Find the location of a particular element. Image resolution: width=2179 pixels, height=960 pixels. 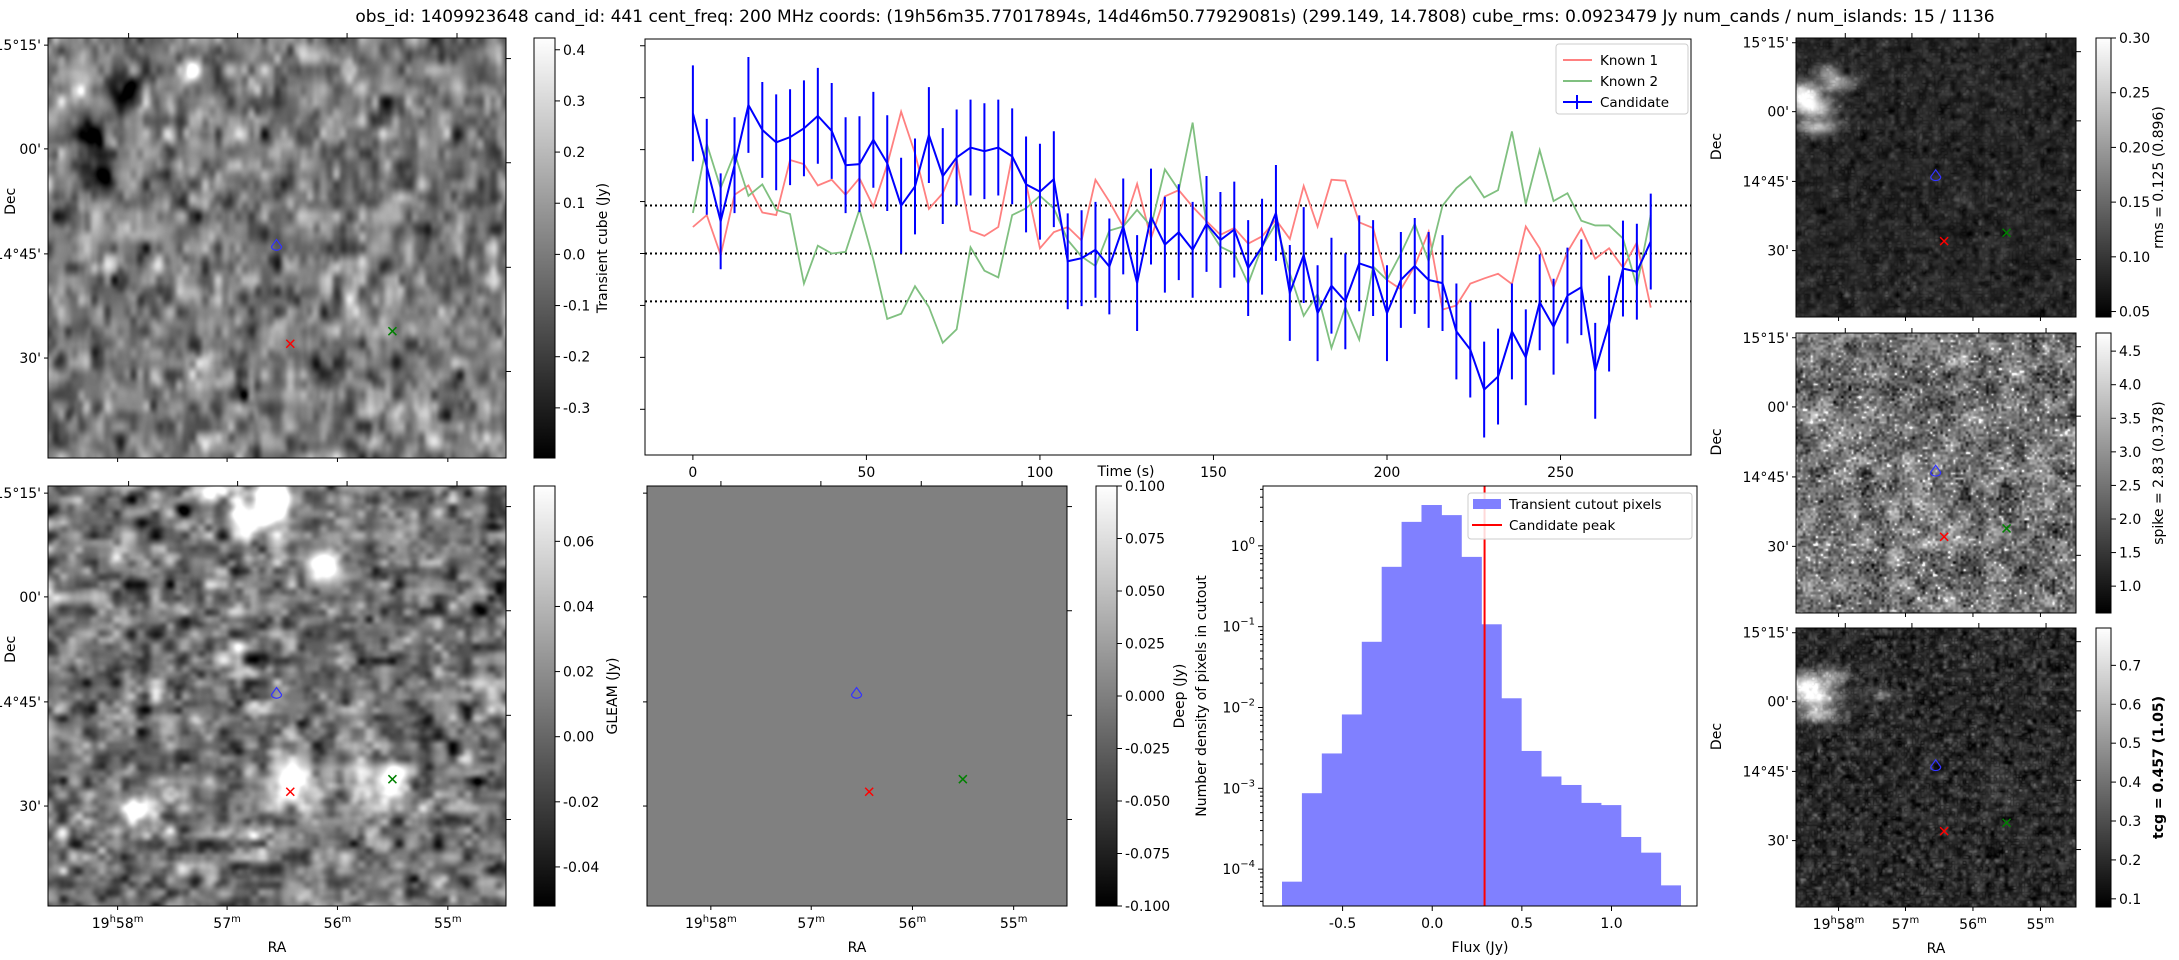

spike-colorbar is located at coordinates (2103, 473).